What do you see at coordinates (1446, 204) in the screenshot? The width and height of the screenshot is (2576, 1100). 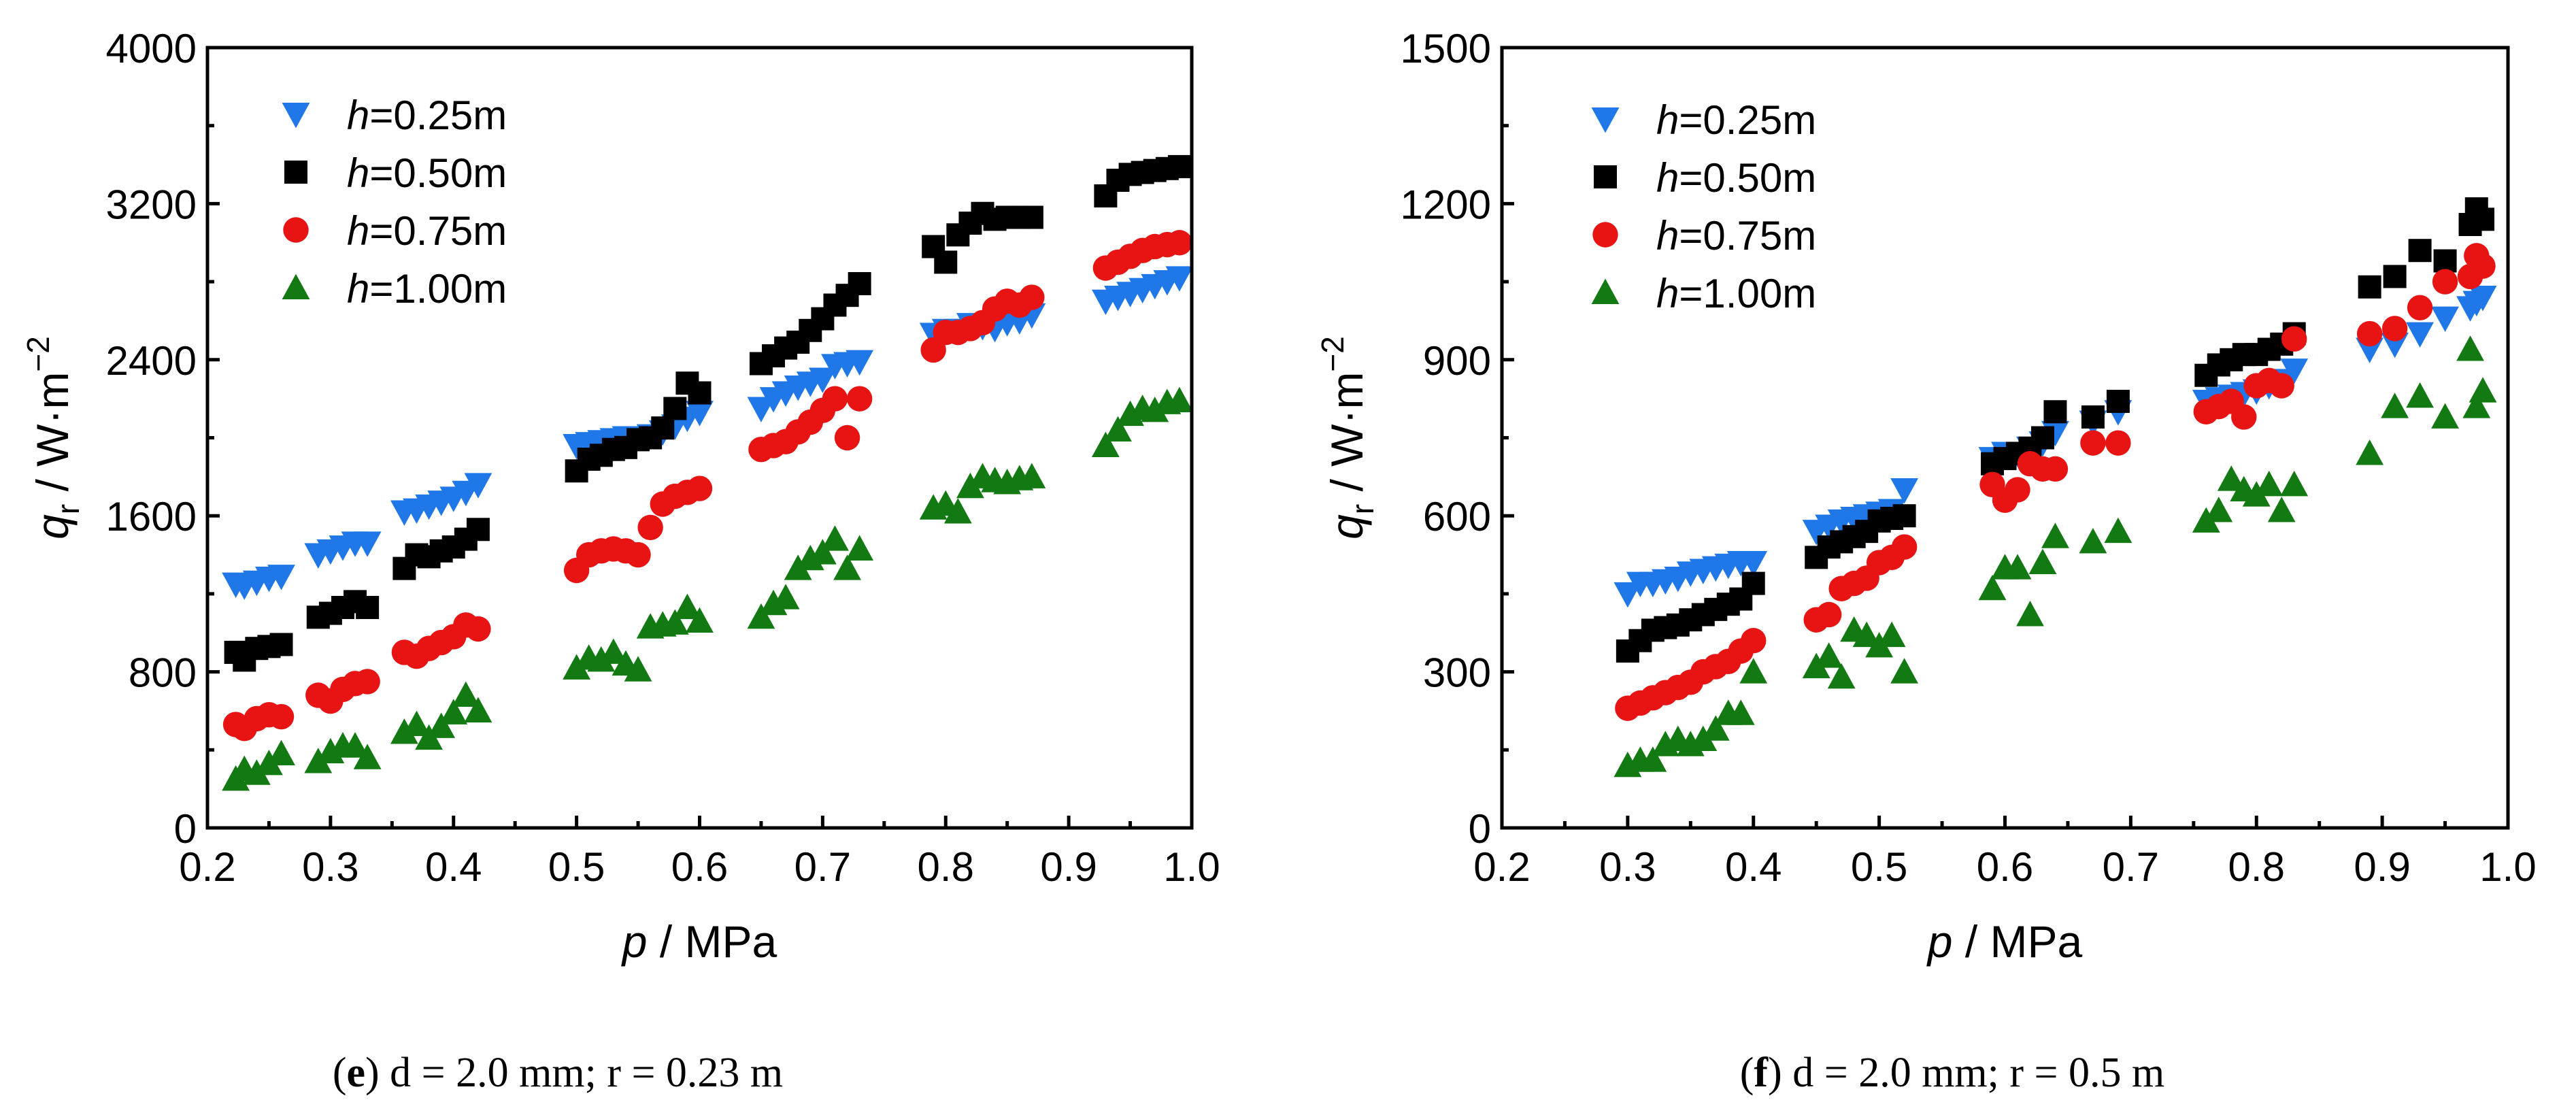 I see `y-tick-label: 1200` at bounding box center [1446, 204].